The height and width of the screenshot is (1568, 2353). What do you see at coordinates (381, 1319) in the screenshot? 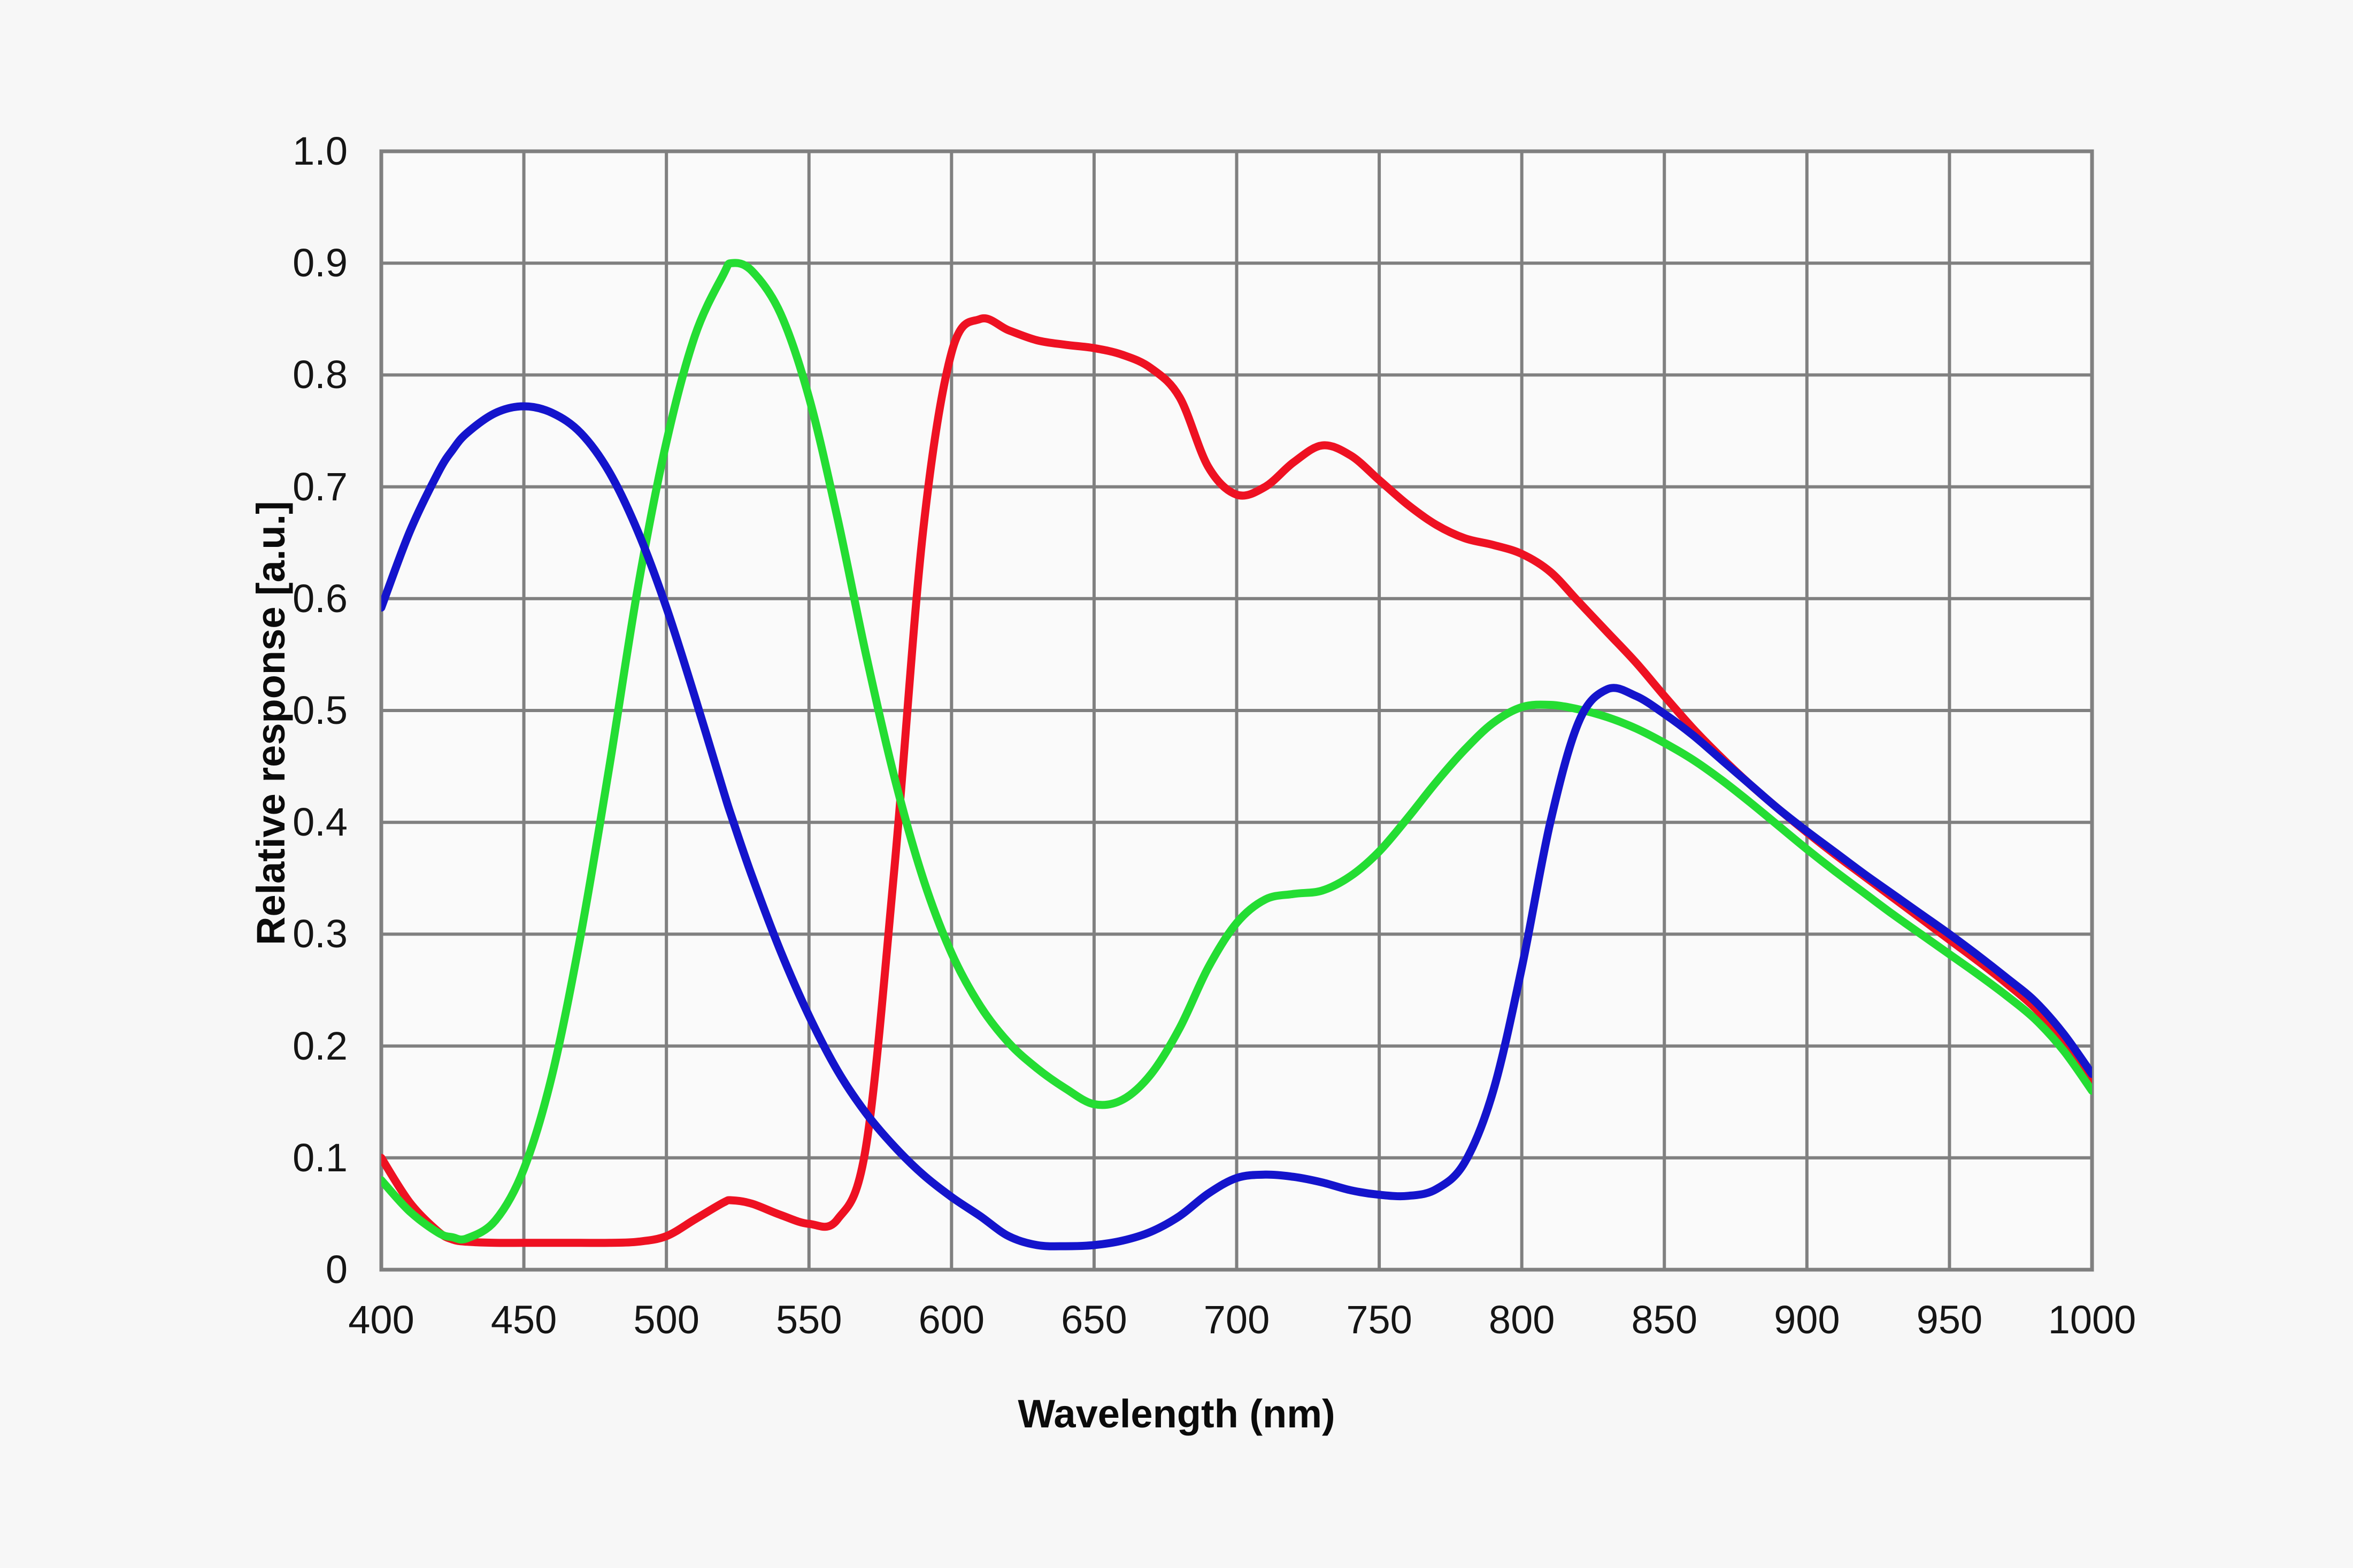
I see `x-tick-label: 400` at bounding box center [381, 1319].